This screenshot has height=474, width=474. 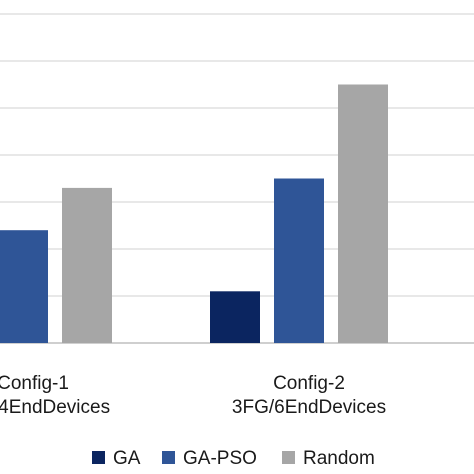 What do you see at coordinates (34, 383) in the screenshot?
I see `category-label-line1: Config-1` at bounding box center [34, 383].